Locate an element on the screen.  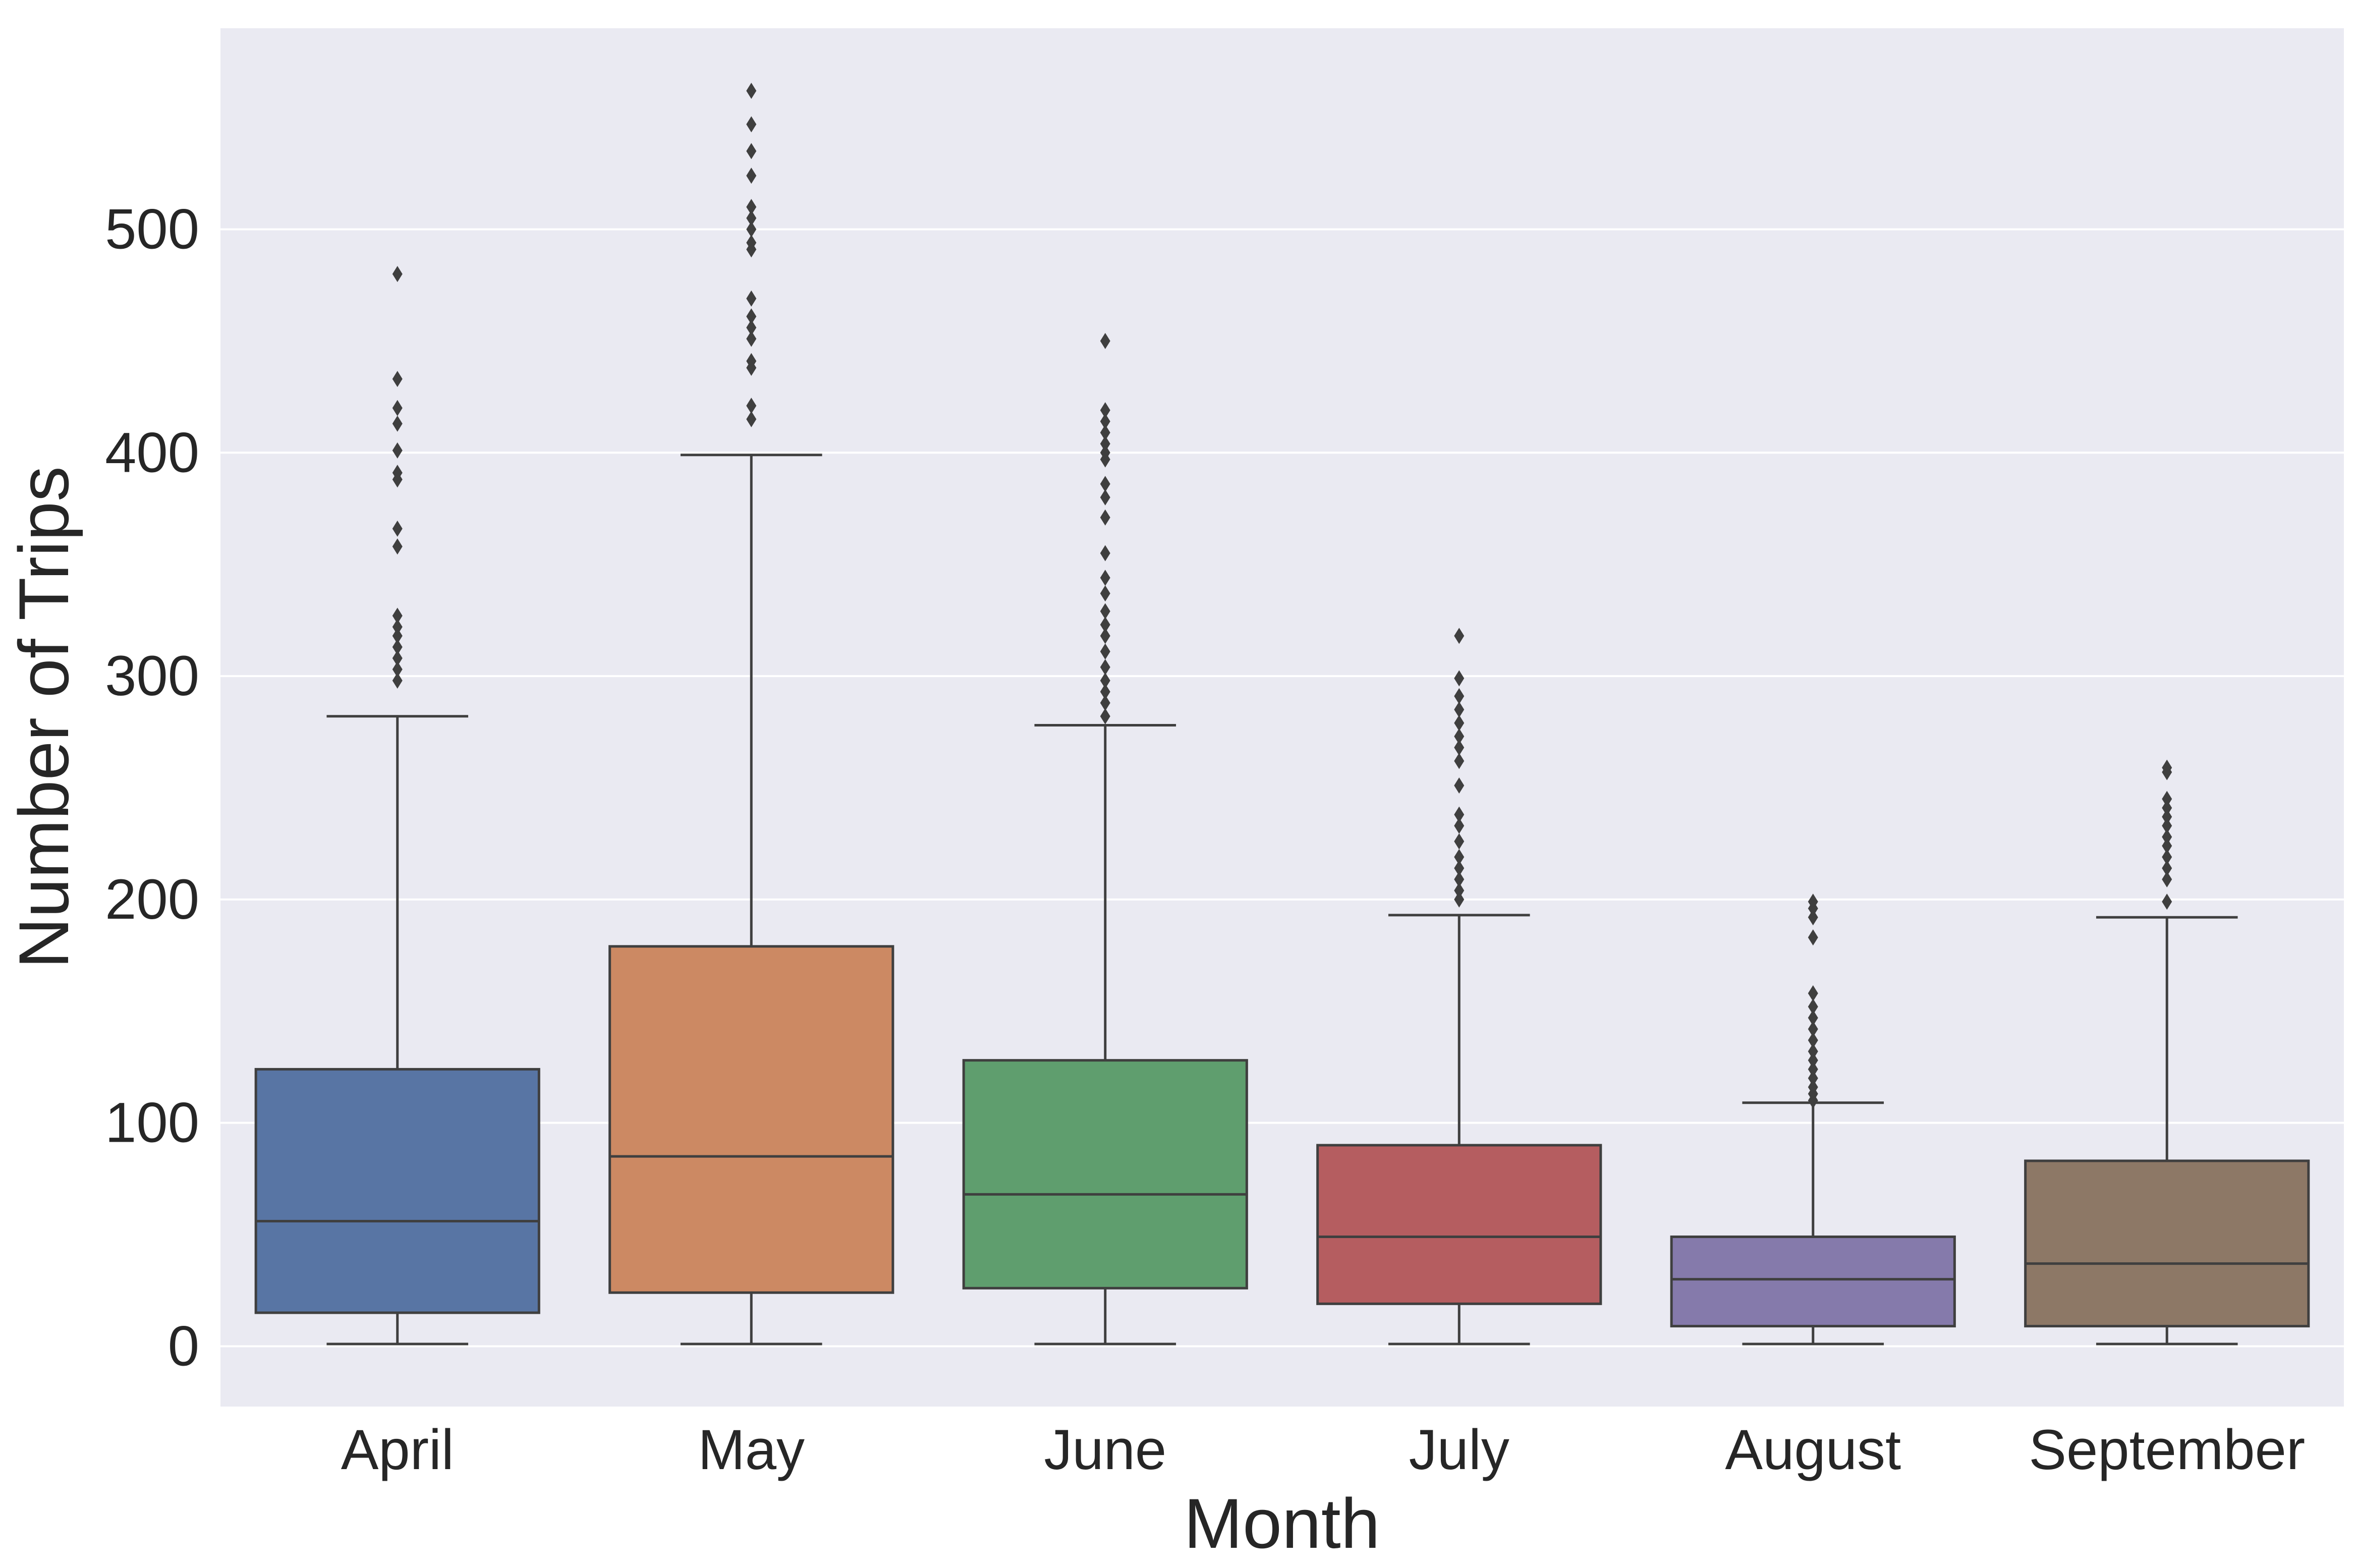
box-august is located at coordinates (1813, 1119).